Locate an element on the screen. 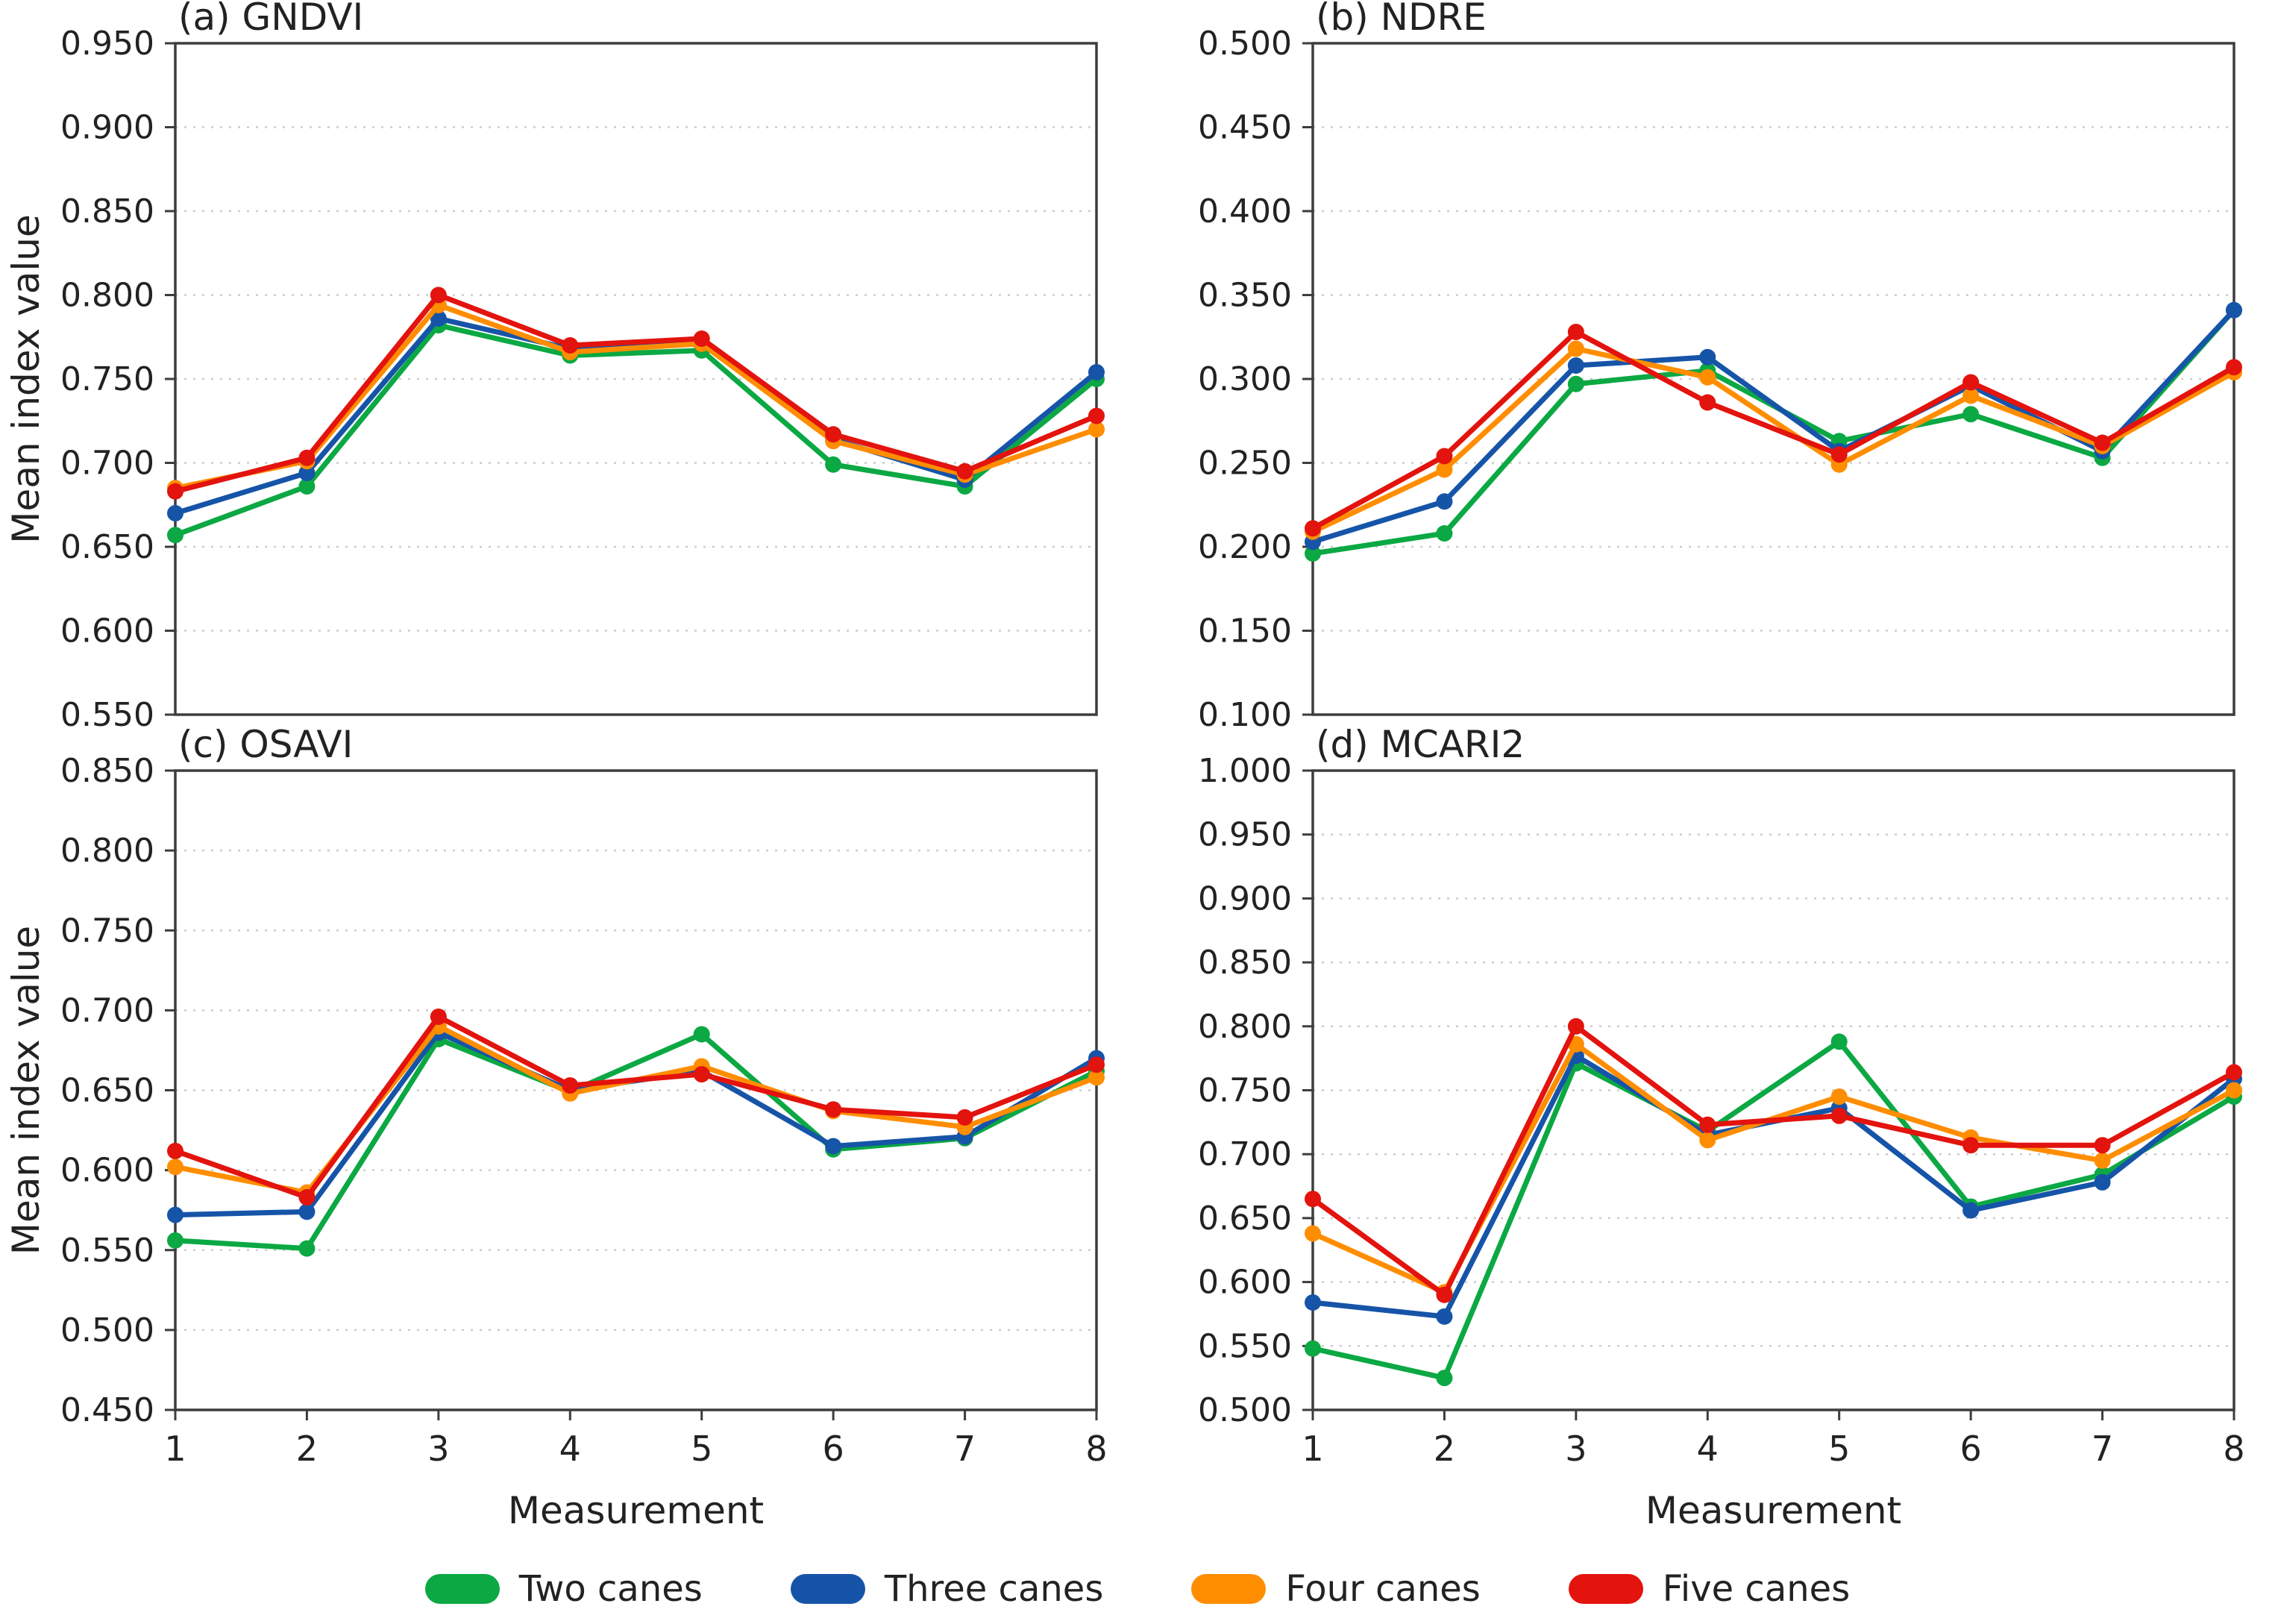 The width and height of the screenshot is (2275, 1624). x-tick-label: 3 is located at coordinates (438, 1449).